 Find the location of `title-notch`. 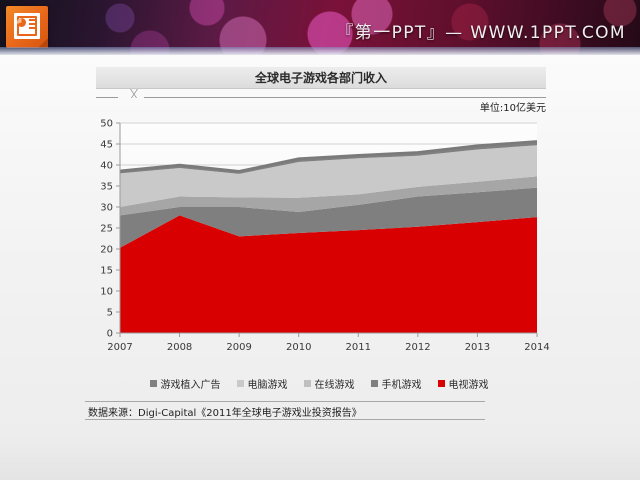

title-notch is located at coordinates (131, 94).